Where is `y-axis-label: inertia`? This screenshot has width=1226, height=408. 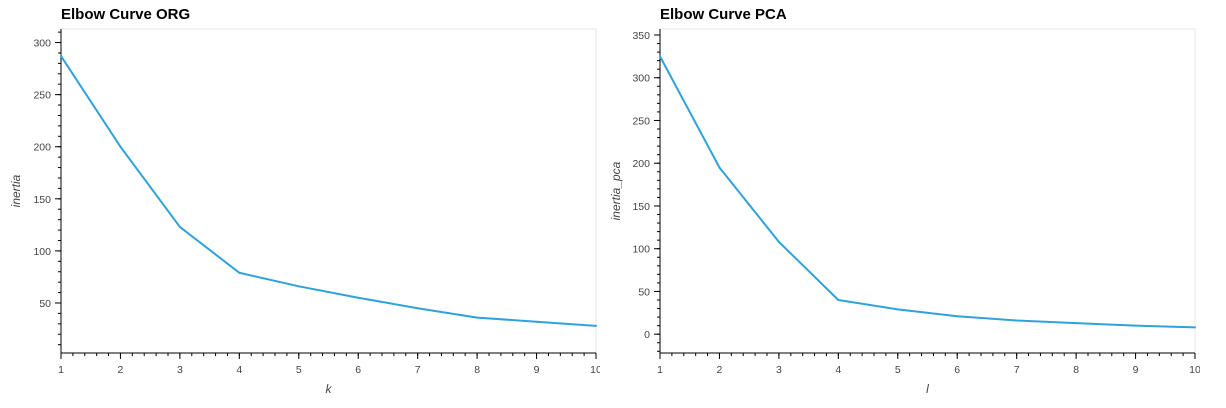 y-axis-label: inertia is located at coordinates (16, 190).